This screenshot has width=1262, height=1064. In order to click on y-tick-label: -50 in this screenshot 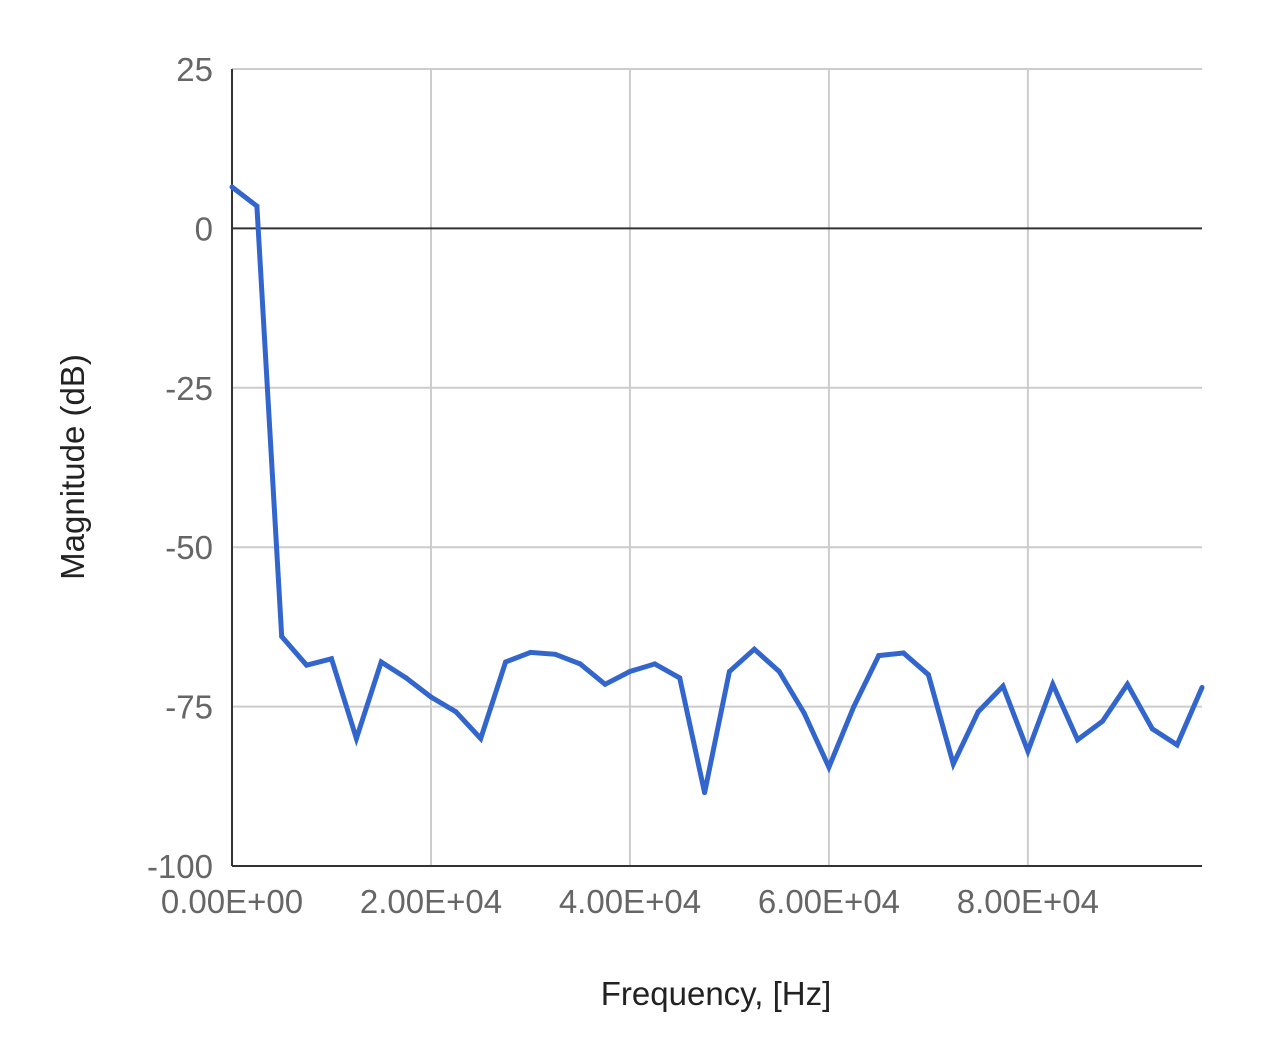, I will do `click(189, 547)`.